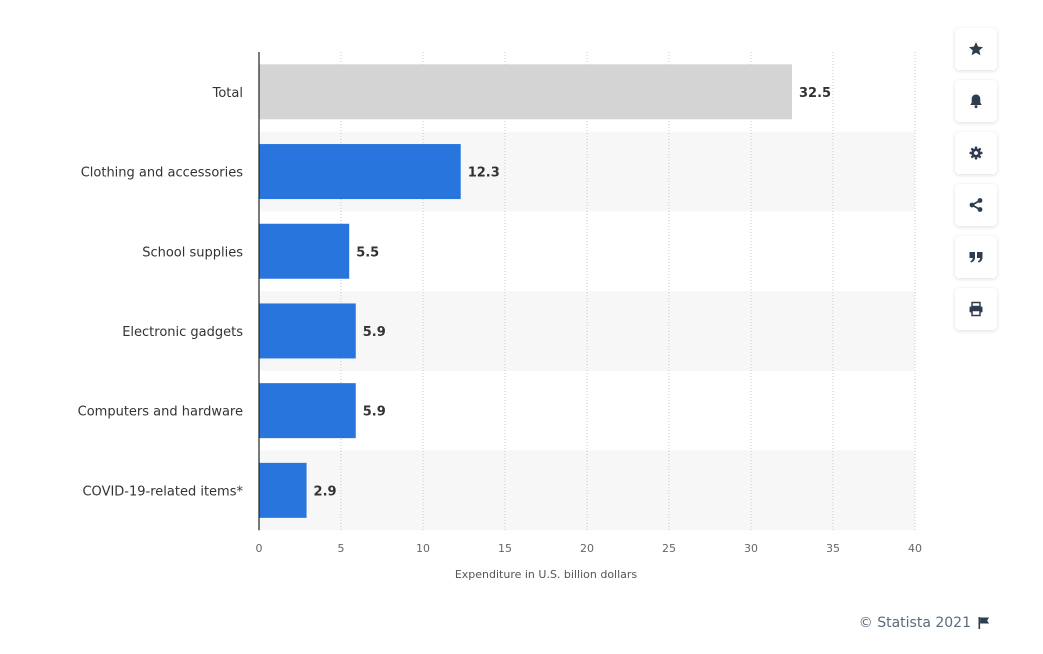 Image resolution: width=1043 pixels, height=654 pixels. Describe the element at coordinates (815, 93) in the screenshot. I see `value-label: 32.5` at that location.